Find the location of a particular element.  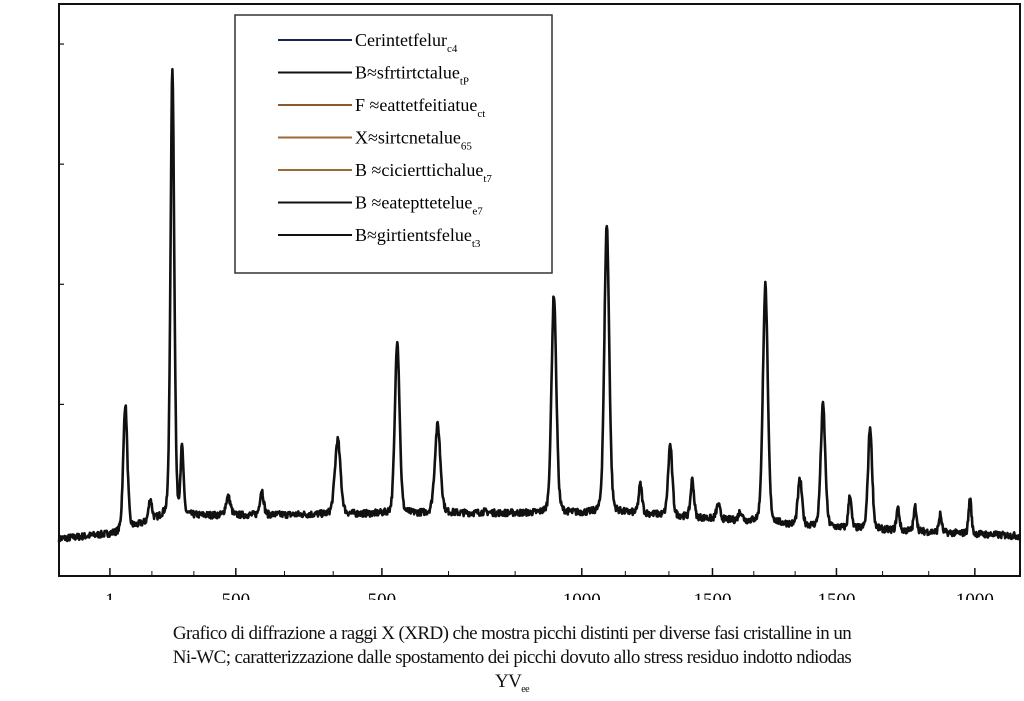

legend-subscript: 65 is located at coordinates (467, 147).